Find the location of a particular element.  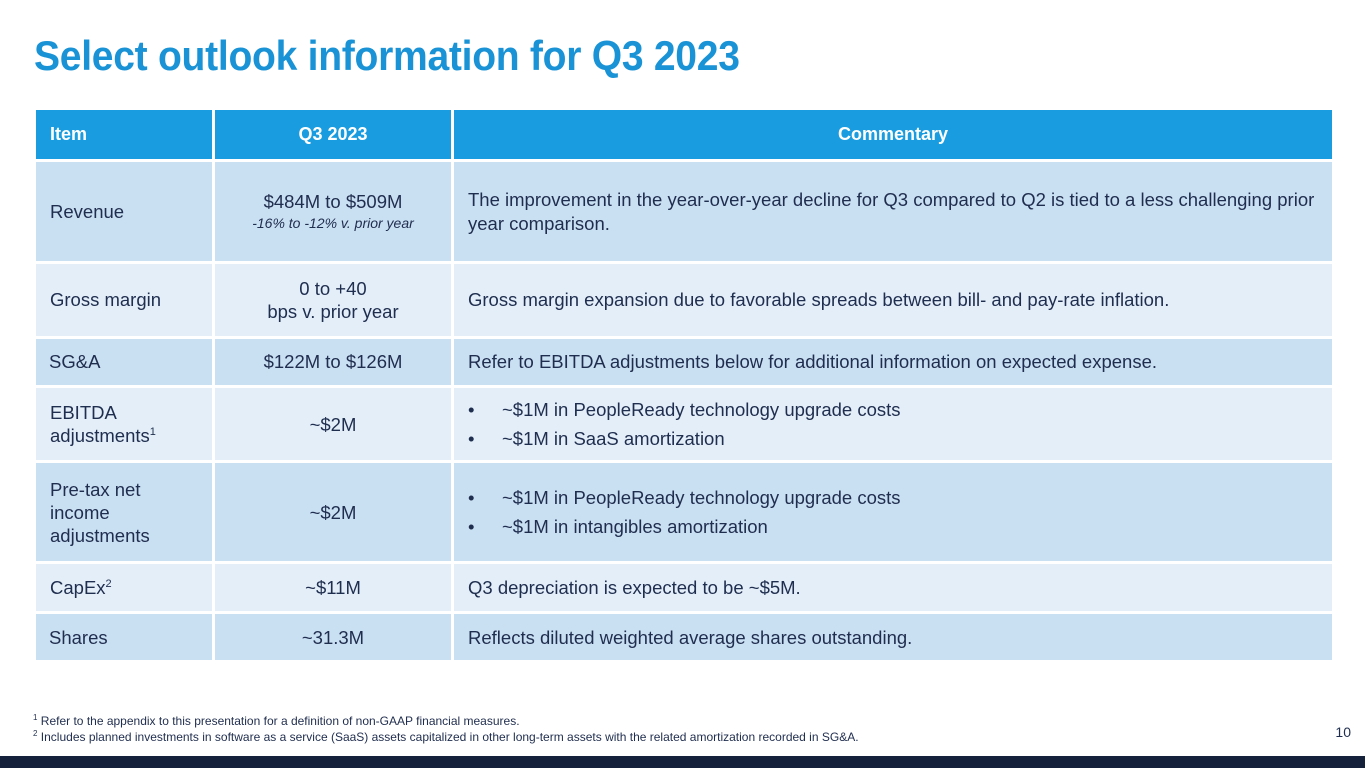

bullet-item: ~$1M in intangibles amortization is located at coordinates (893, 526).